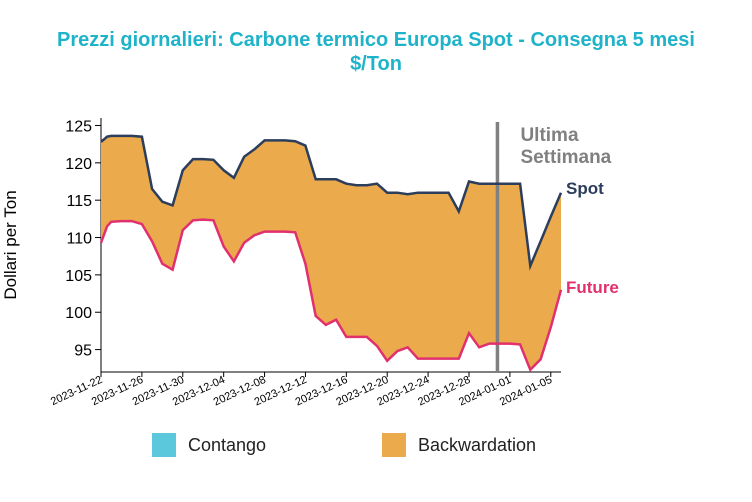  Describe the element at coordinates (78, 126) in the screenshot. I see `y-tick-label: 125` at that location.